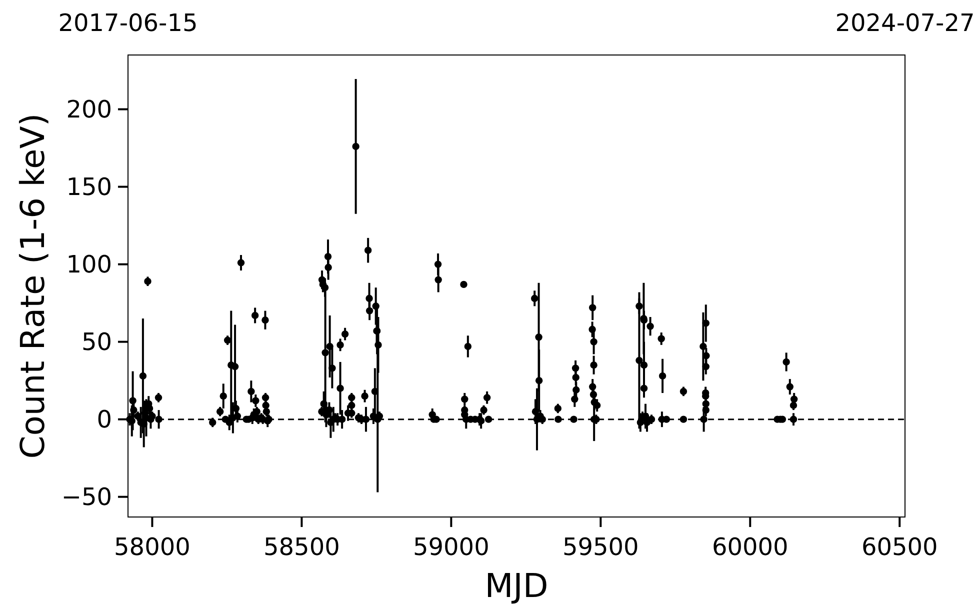  I want to click on y-tick-label: 100, so click(89, 264).